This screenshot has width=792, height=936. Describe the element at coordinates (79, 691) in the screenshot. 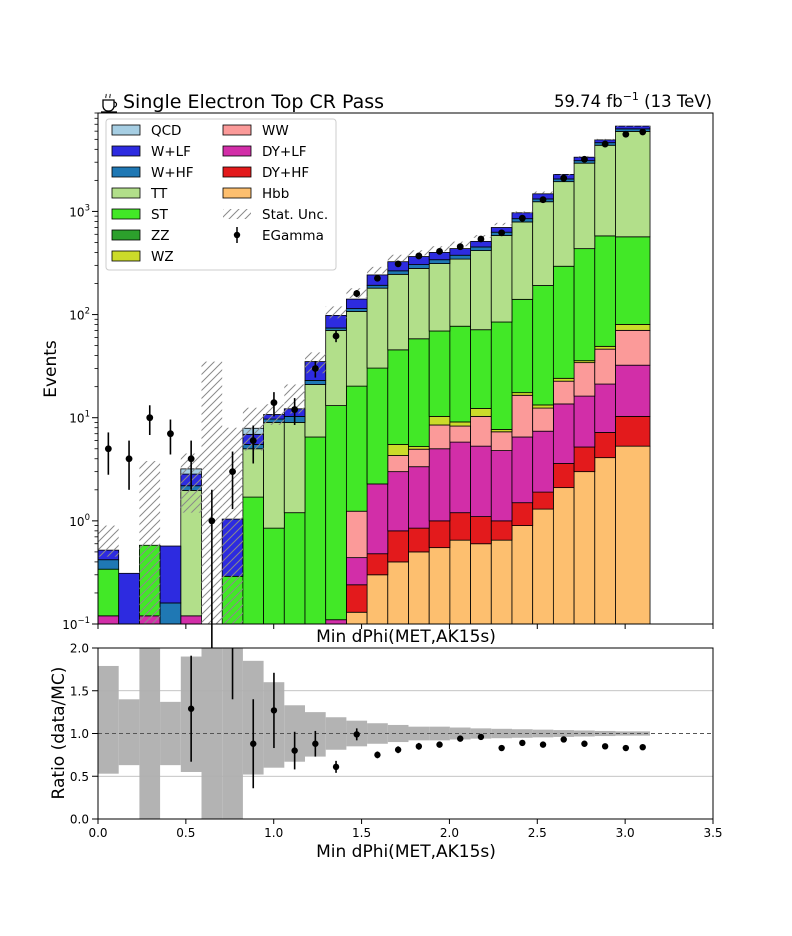

I see `ratio-y-tick-label: 1.5` at that location.